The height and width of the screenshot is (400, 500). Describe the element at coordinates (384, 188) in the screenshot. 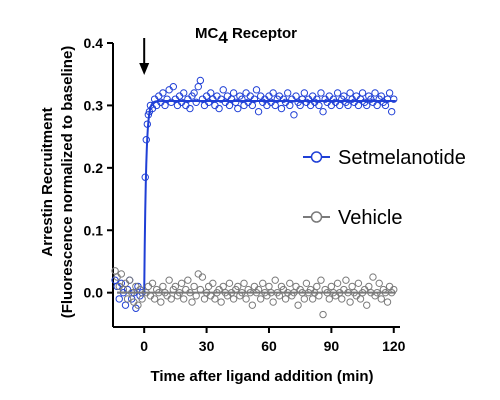

I see `legend: Setmelanotide Vehicle` at that location.